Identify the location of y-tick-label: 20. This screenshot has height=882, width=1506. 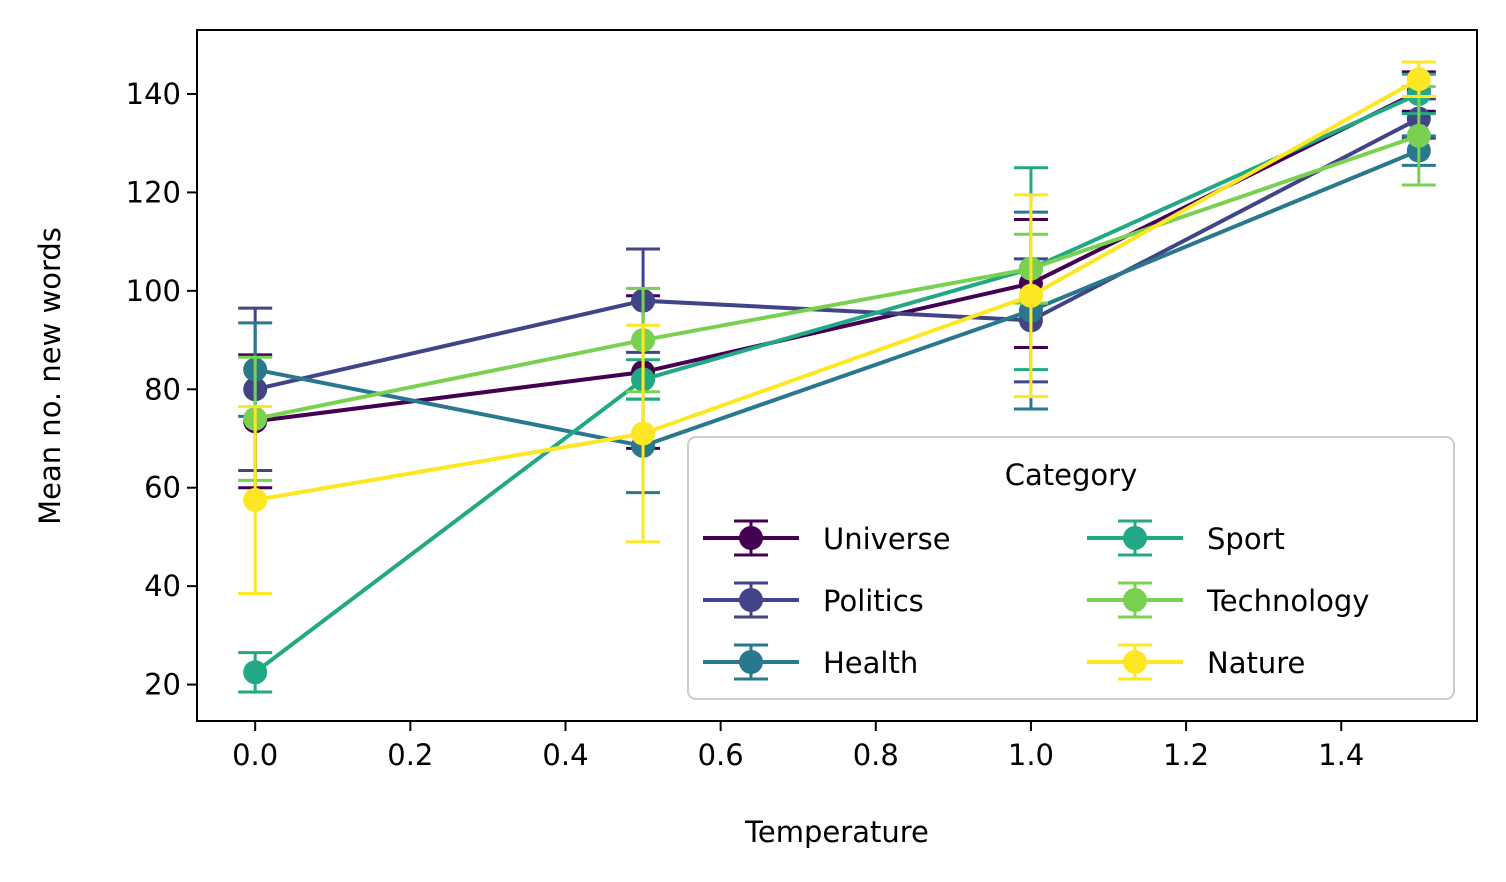
(162, 685).